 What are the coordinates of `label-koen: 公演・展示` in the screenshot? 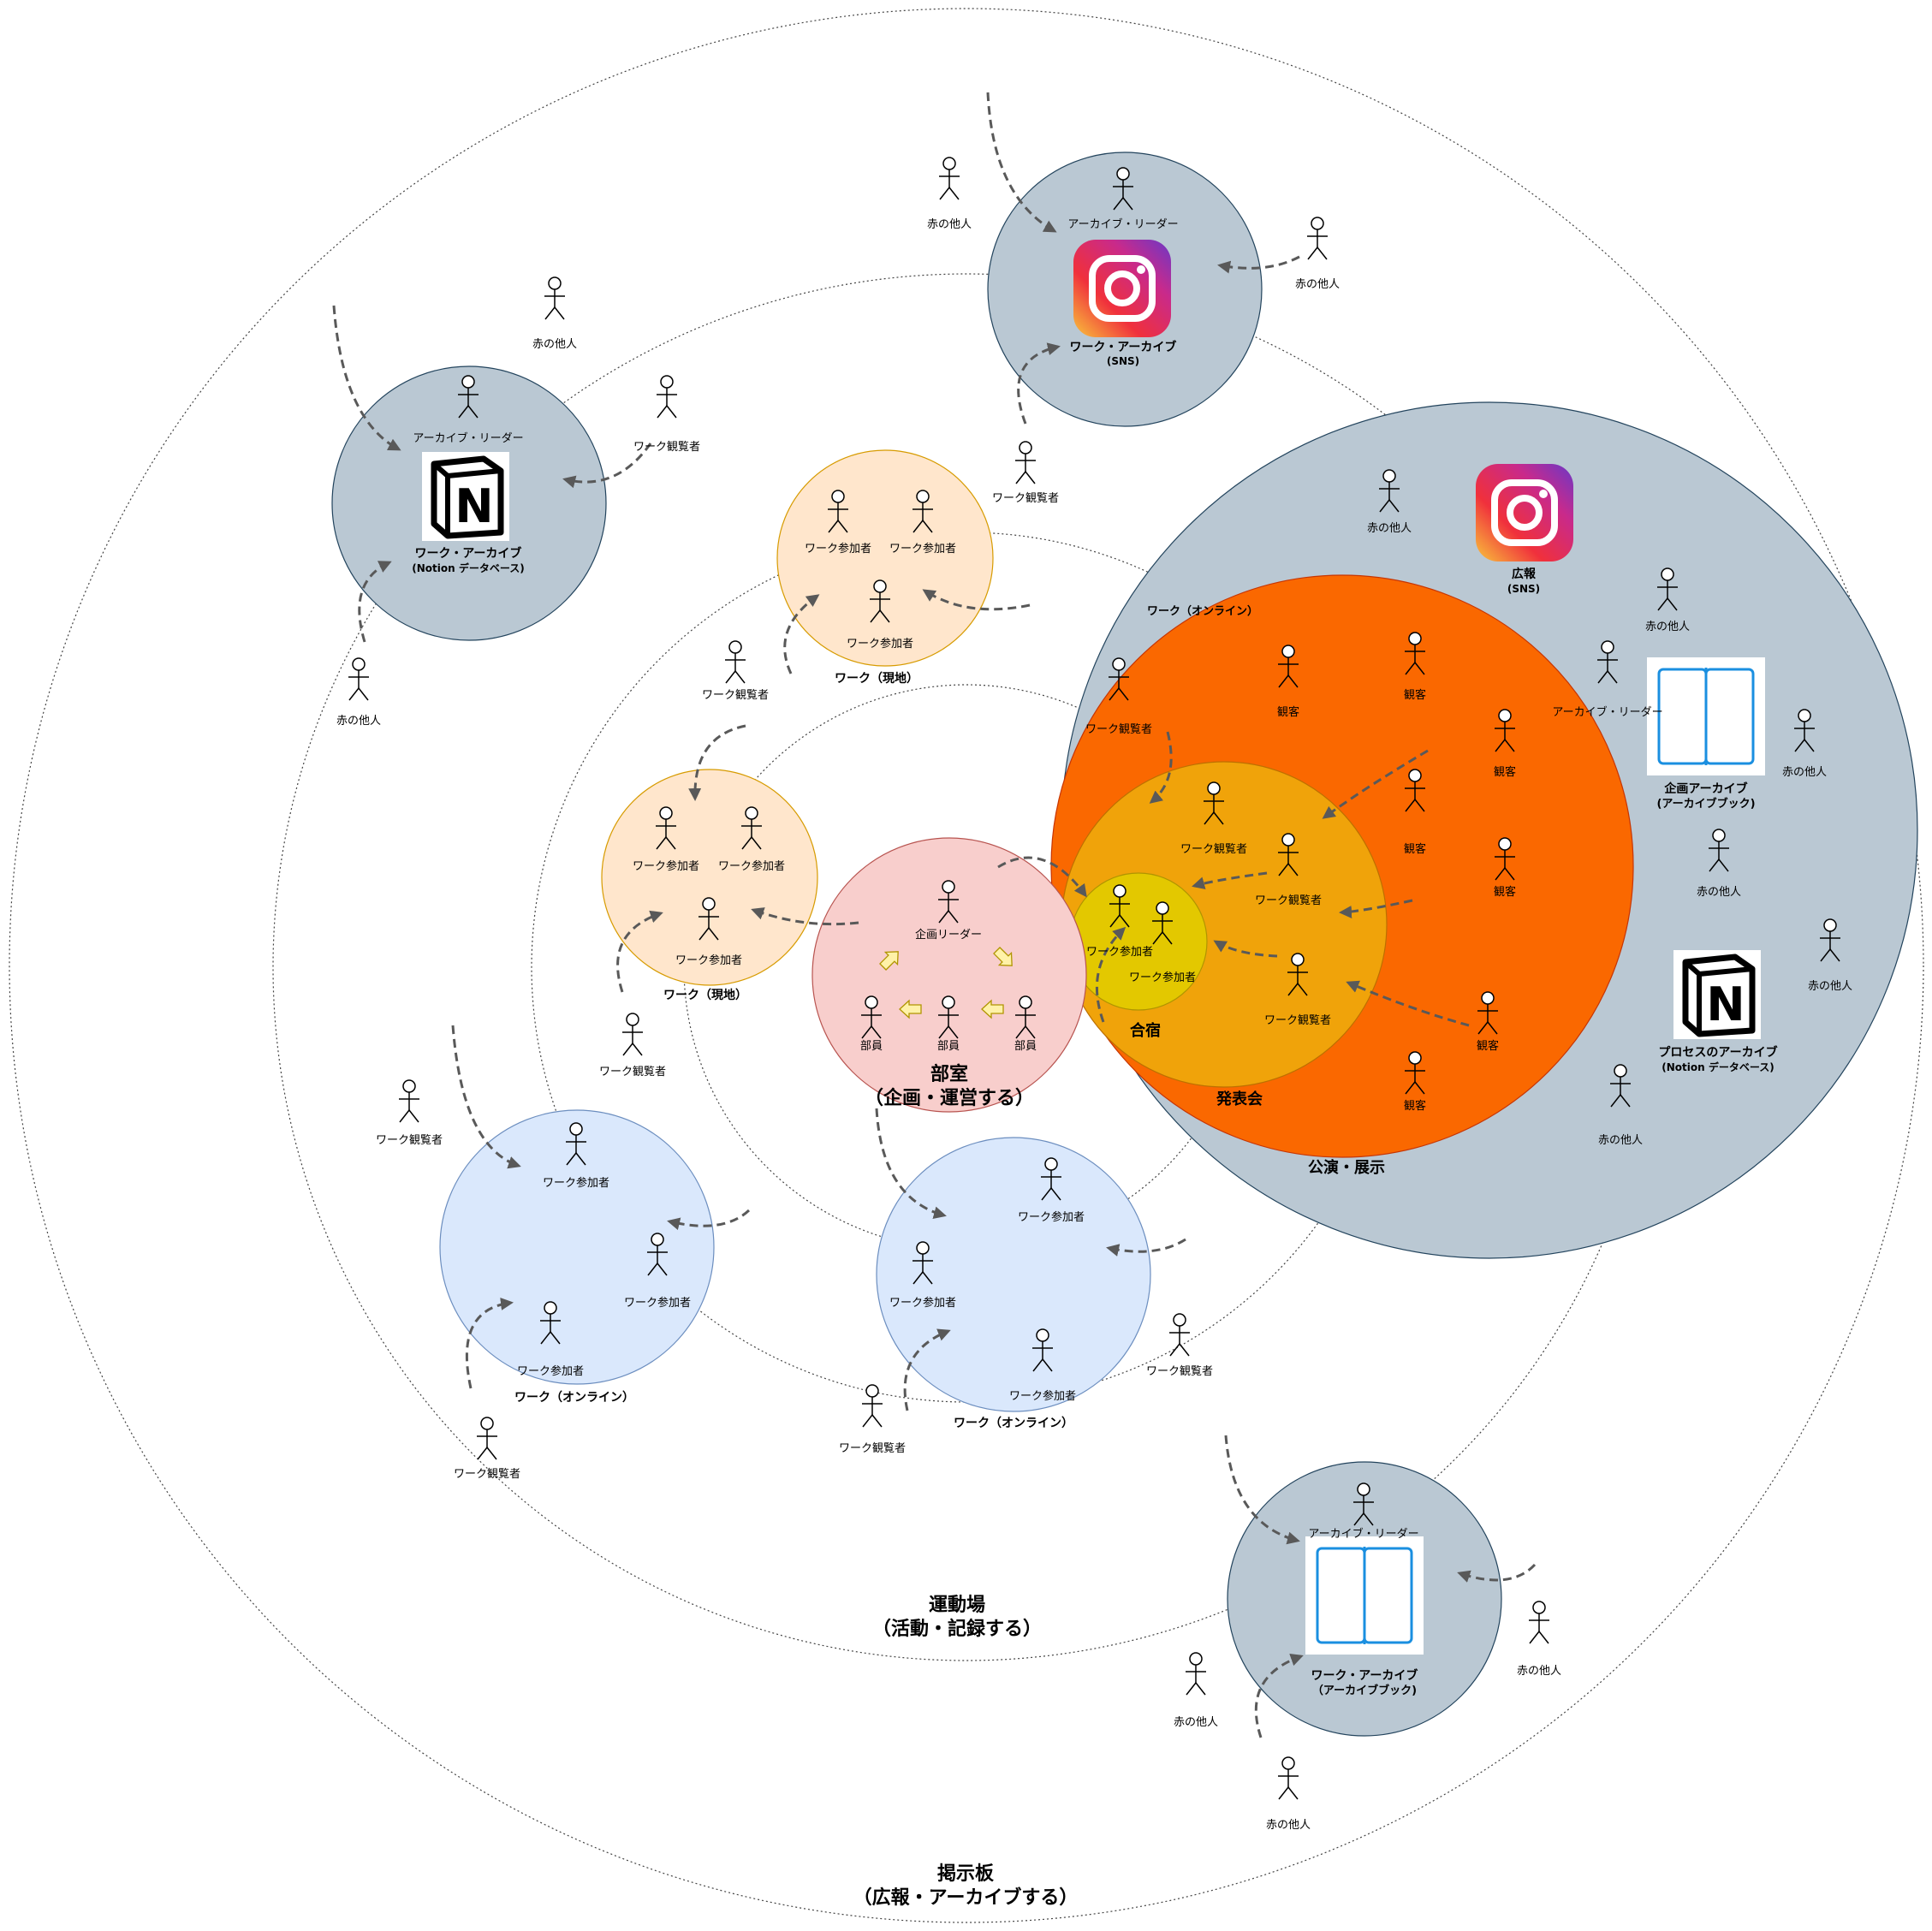 It's located at (1346, 1168).